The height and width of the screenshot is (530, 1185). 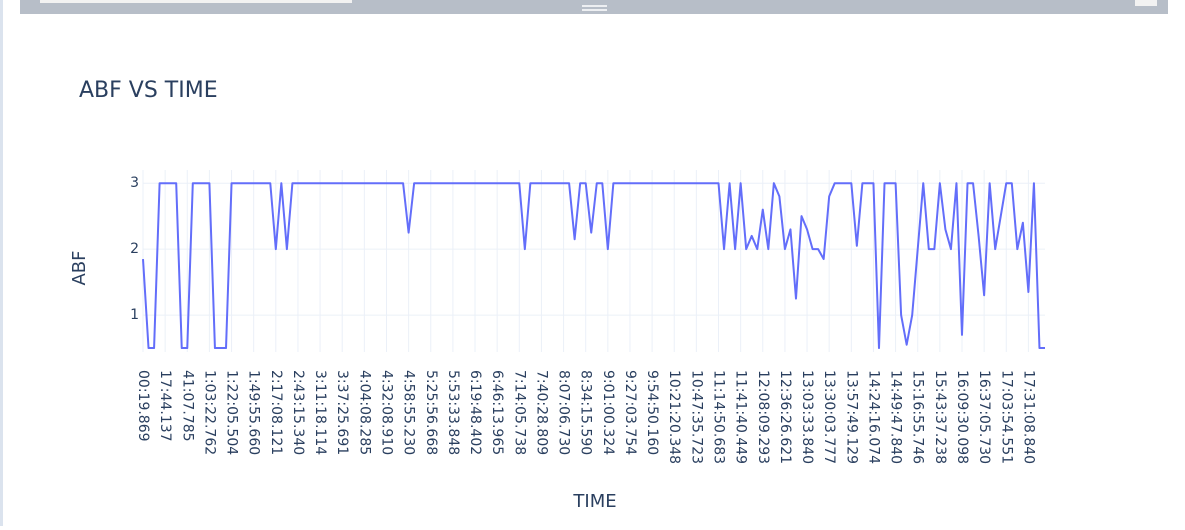 What do you see at coordinates (586, 412) in the screenshot?
I see `x-tick-label: 8:34:15.590` at bounding box center [586, 412].